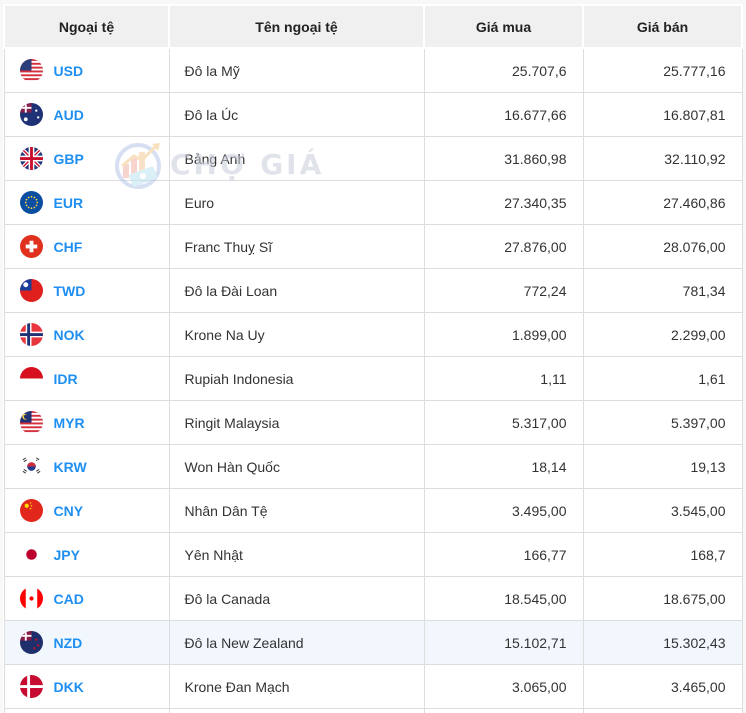 This screenshot has width=746, height=713. What do you see at coordinates (31, 202) in the screenshot?
I see `eu-flag-icon` at bounding box center [31, 202].